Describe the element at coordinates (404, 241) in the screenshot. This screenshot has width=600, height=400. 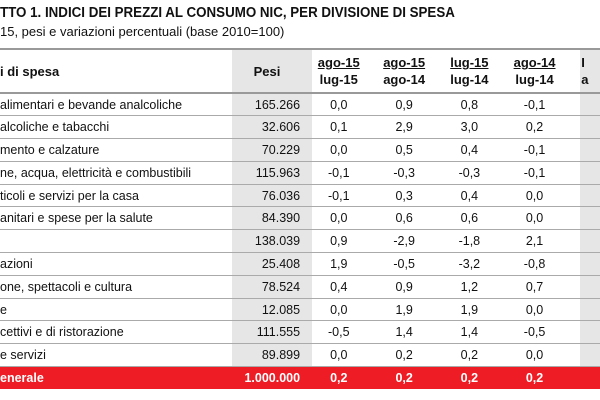
I see `variation-value: -2,9` at that location.